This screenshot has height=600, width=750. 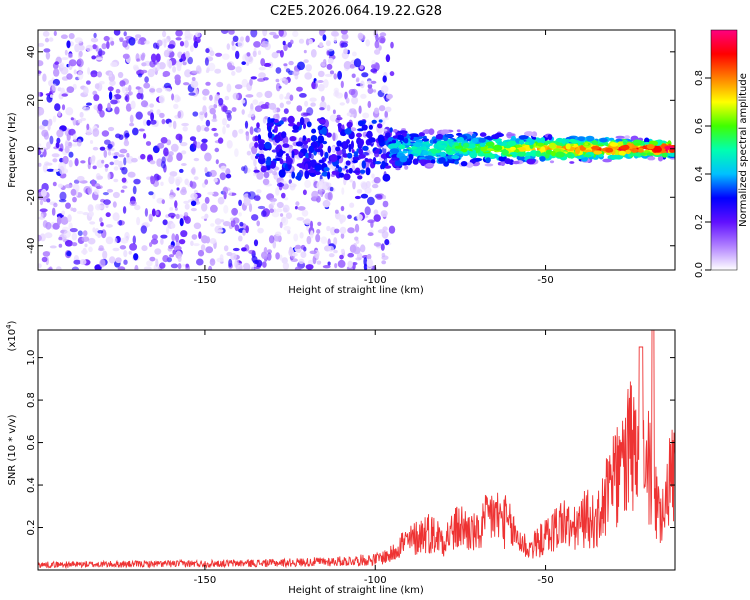 I want to click on snr-y-tick-label-0: 0.2, so click(x=31, y=528).